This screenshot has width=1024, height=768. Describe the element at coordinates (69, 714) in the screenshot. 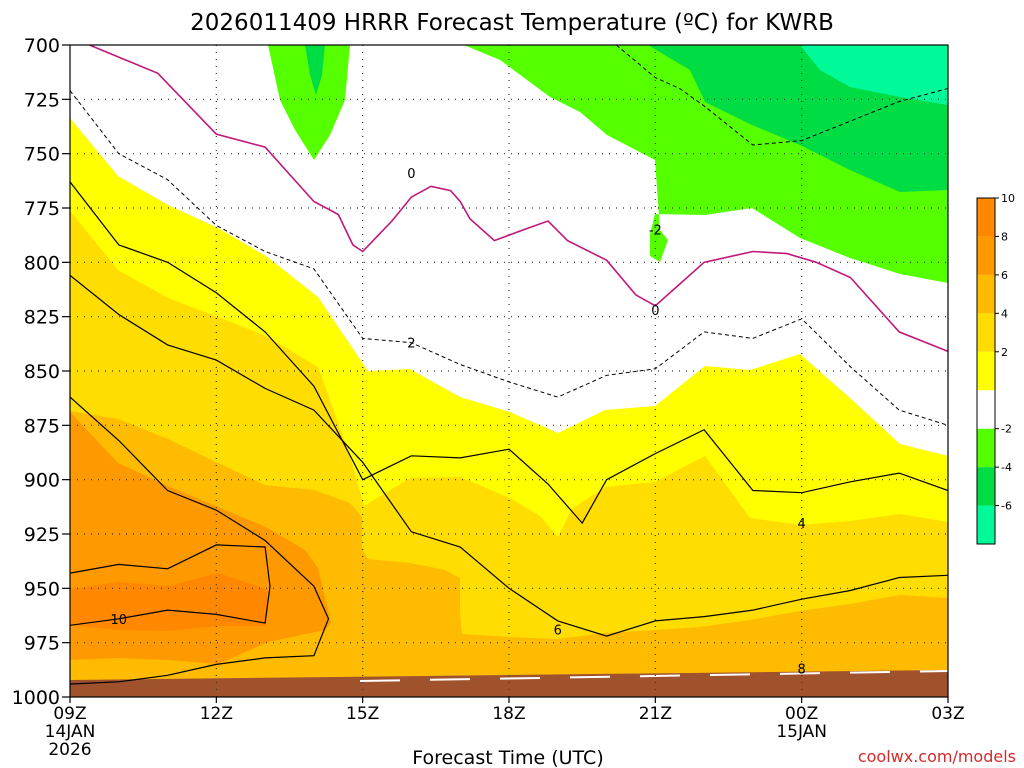

I see `x-tick-label: 09Z` at that location.